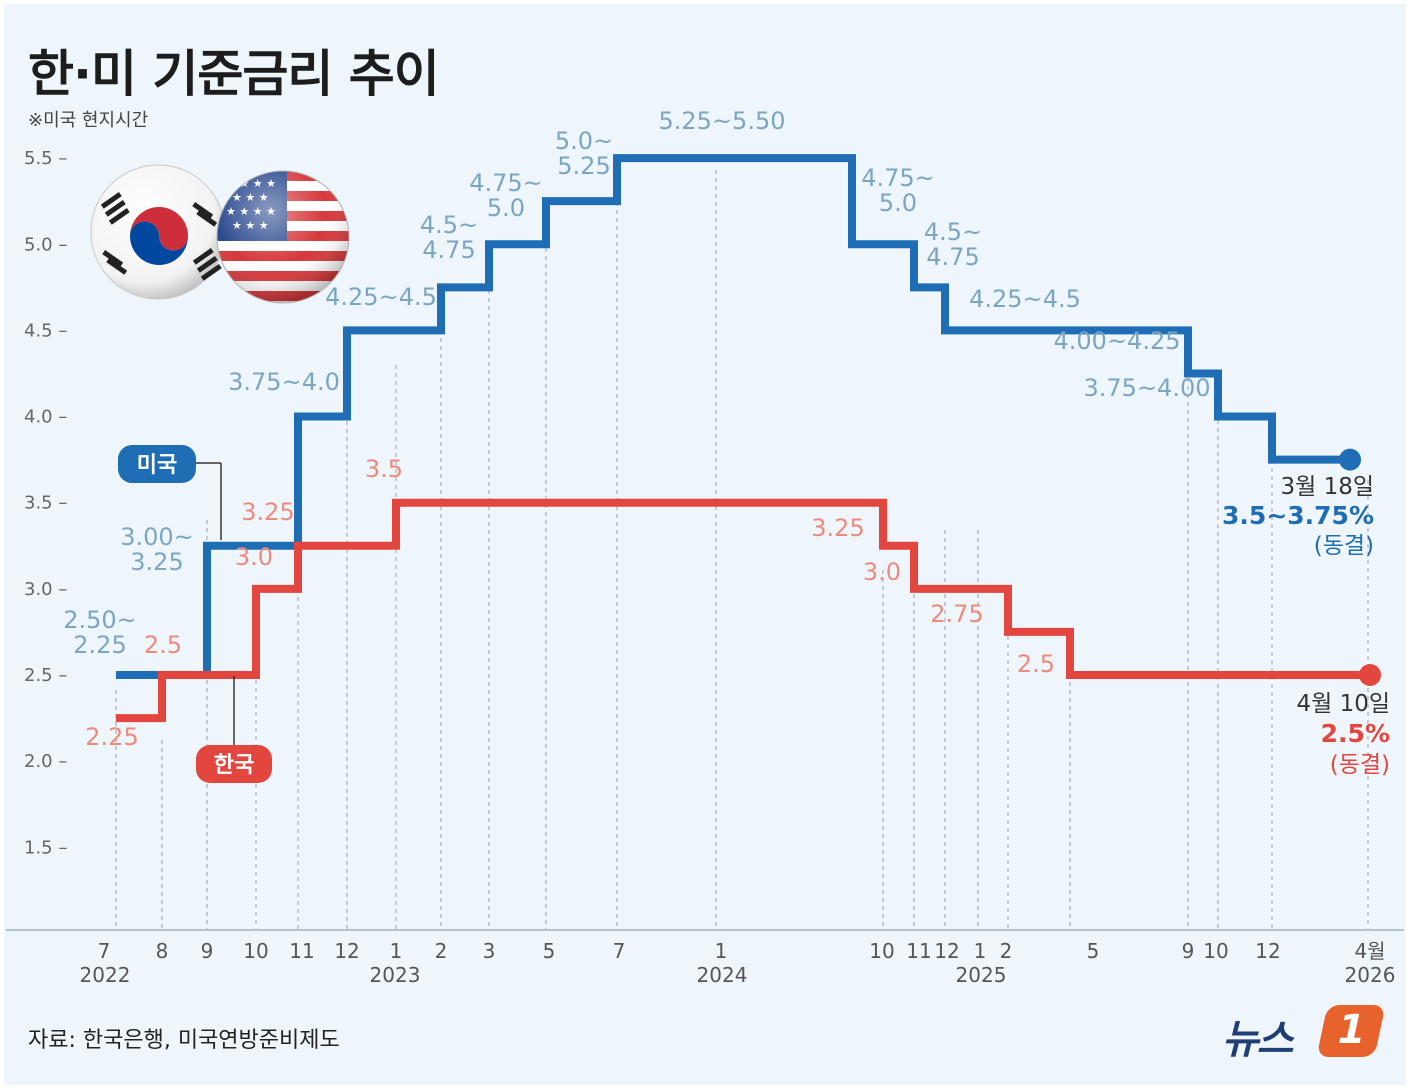 Image resolution: width=1410 pixels, height=1089 pixels. What do you see at coordinates (981, 975) in the screenshot?
I see `x-tick-year: 2025` at bounding box center [981, 975].